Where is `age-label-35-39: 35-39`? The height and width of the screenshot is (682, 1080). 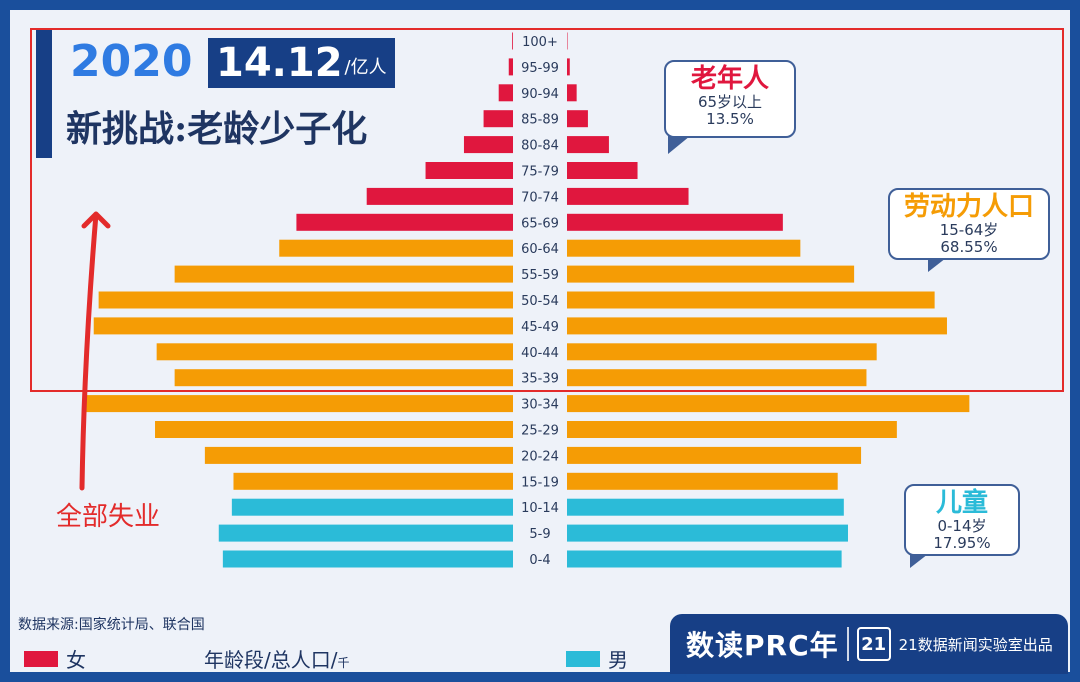
age-label-35-39: 35-39 is located at coordinates (540, 379).